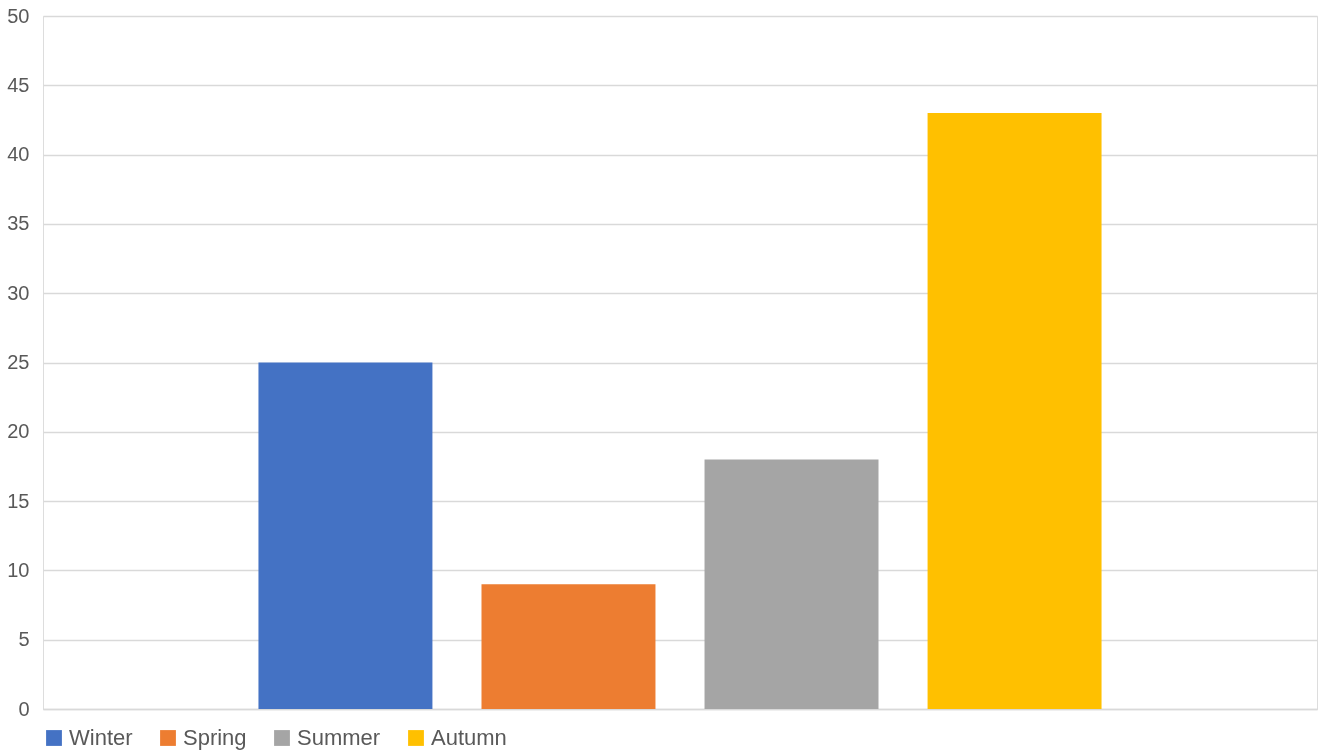 The width and height of the screenshot is (1323, 755). What do you see at coordinates (18, 500) in the screenshot?
I see `y-tick-label: 15` at bounding box center [18, 500].